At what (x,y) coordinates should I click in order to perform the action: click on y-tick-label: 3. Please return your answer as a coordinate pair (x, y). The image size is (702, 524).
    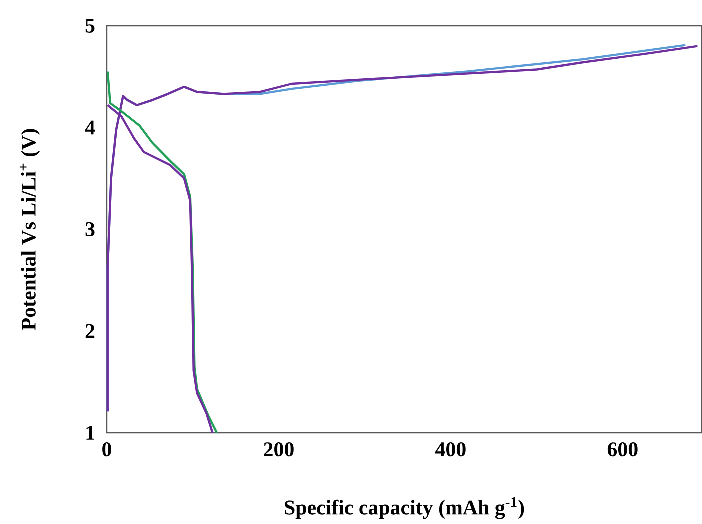
    Looking at the image, I should click on (90, 229).